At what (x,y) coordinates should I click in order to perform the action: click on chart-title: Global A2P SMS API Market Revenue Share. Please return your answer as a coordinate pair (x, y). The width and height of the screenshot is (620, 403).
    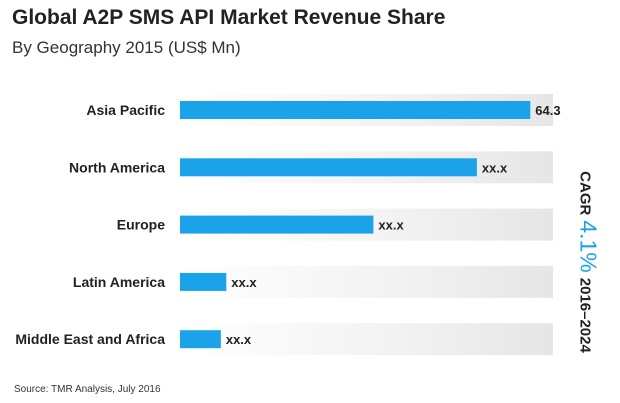
    Looking at the image, I should click on (229, 17).